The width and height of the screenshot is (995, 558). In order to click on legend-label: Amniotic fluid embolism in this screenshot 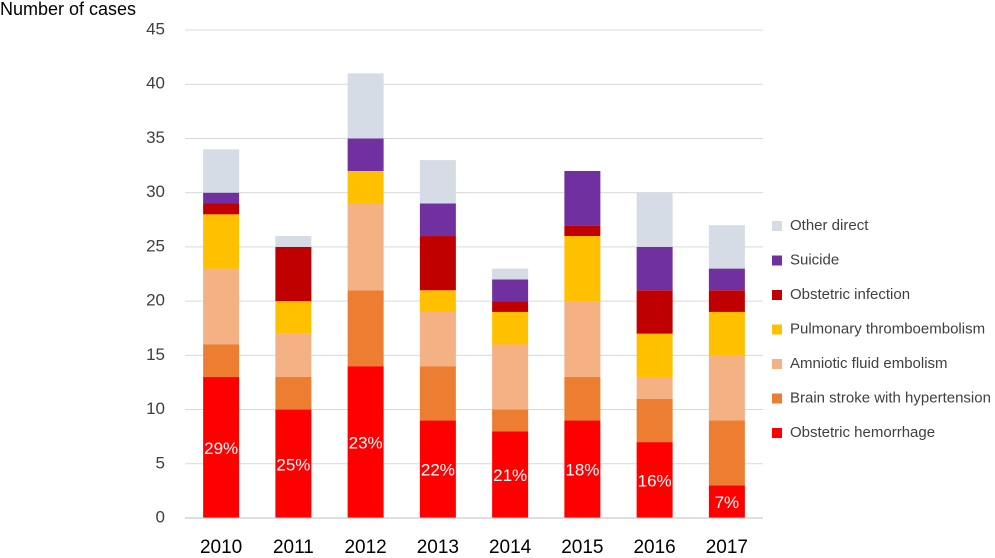, I will do `click(869, 363)`.